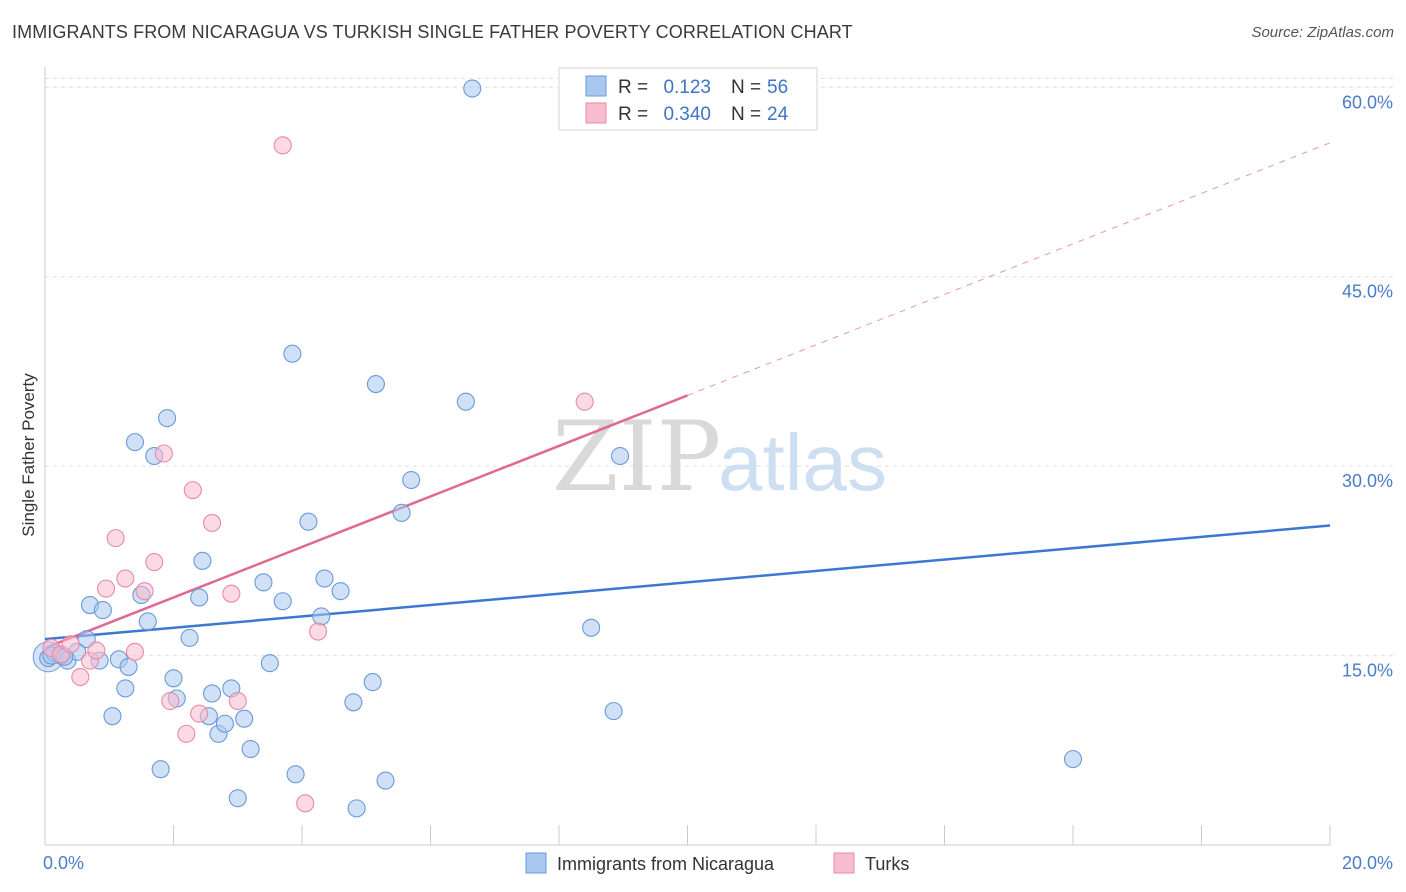 The height and width of the screenshot is (892, 1406). Describe the element at coordinates (887, 864) in the screenshot. I see `bottom-legend-label: Turks` at that location.